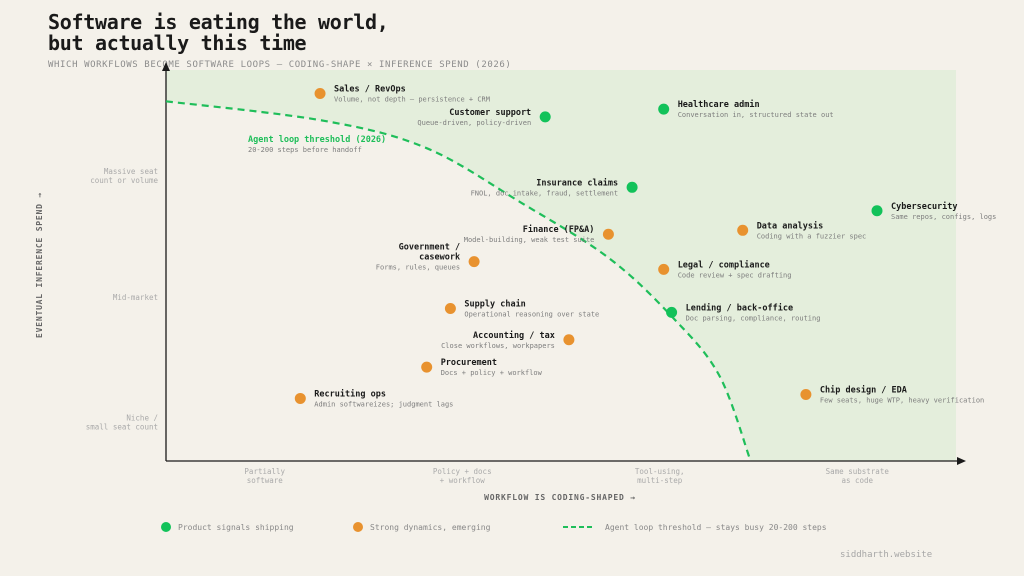  I want to click on x-tick-label: multi-step, so click(660, 480).